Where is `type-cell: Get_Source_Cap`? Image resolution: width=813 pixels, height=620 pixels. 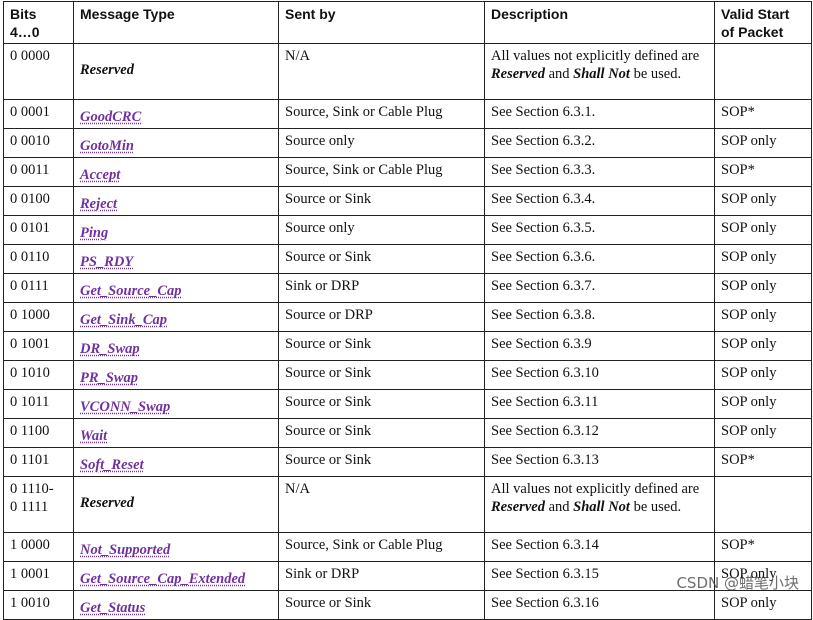 type-cell: Get_Source_Cap is located at coordinates (176, 288).